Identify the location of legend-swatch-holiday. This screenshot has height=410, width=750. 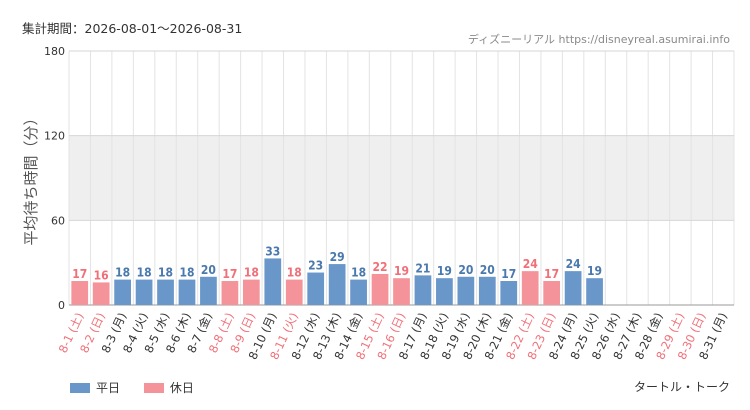
(153, 388).